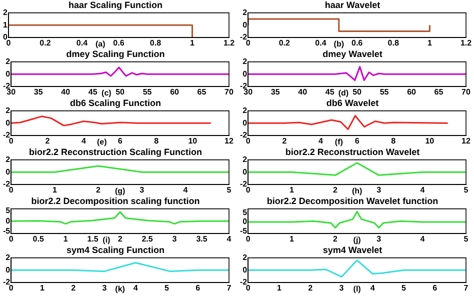 The image size is (474, 296). I want to click on chart-title: sym4 Wavelet, so click(352, 249).